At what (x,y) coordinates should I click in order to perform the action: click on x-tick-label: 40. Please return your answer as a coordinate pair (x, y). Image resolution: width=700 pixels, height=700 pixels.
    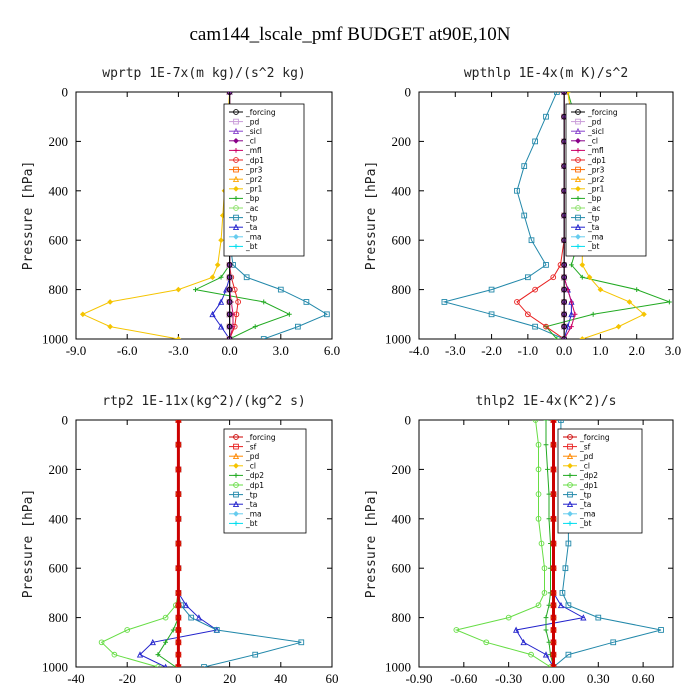
    Looking at the image, I should click on (280, 678).